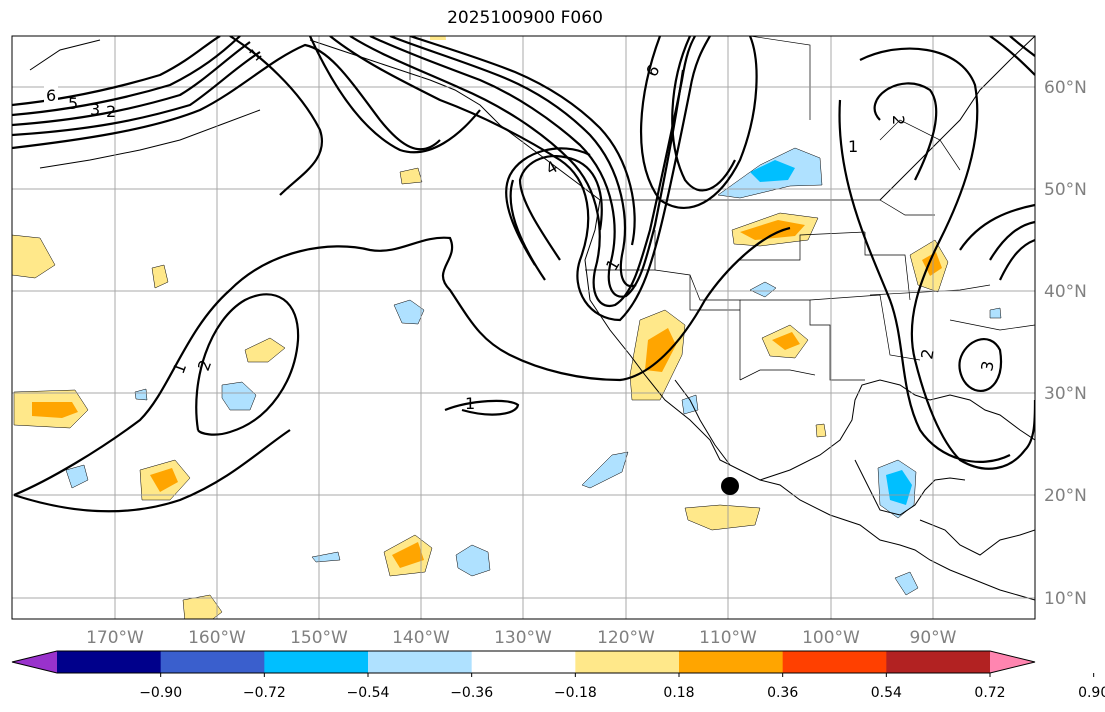  I want to click on contour-label: 5, so click(73, 103).